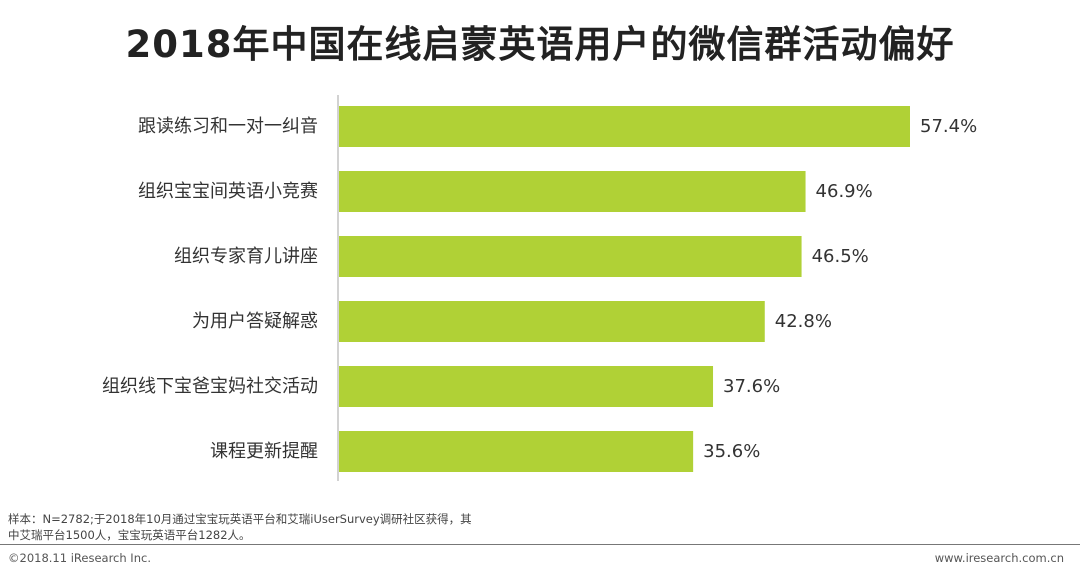  I want to click on value-label-4: 42.8%, so click(803, 321).